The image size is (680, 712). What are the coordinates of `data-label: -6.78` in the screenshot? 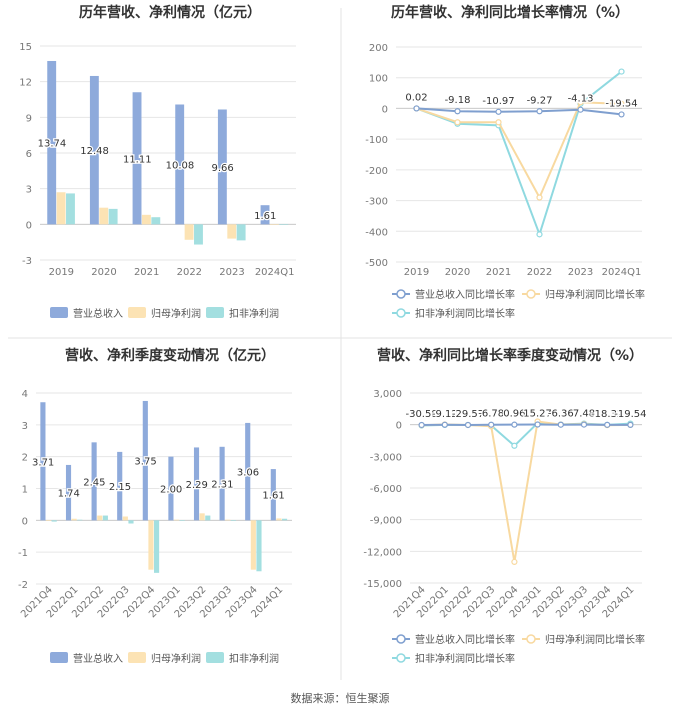 It's located at (491, 414).